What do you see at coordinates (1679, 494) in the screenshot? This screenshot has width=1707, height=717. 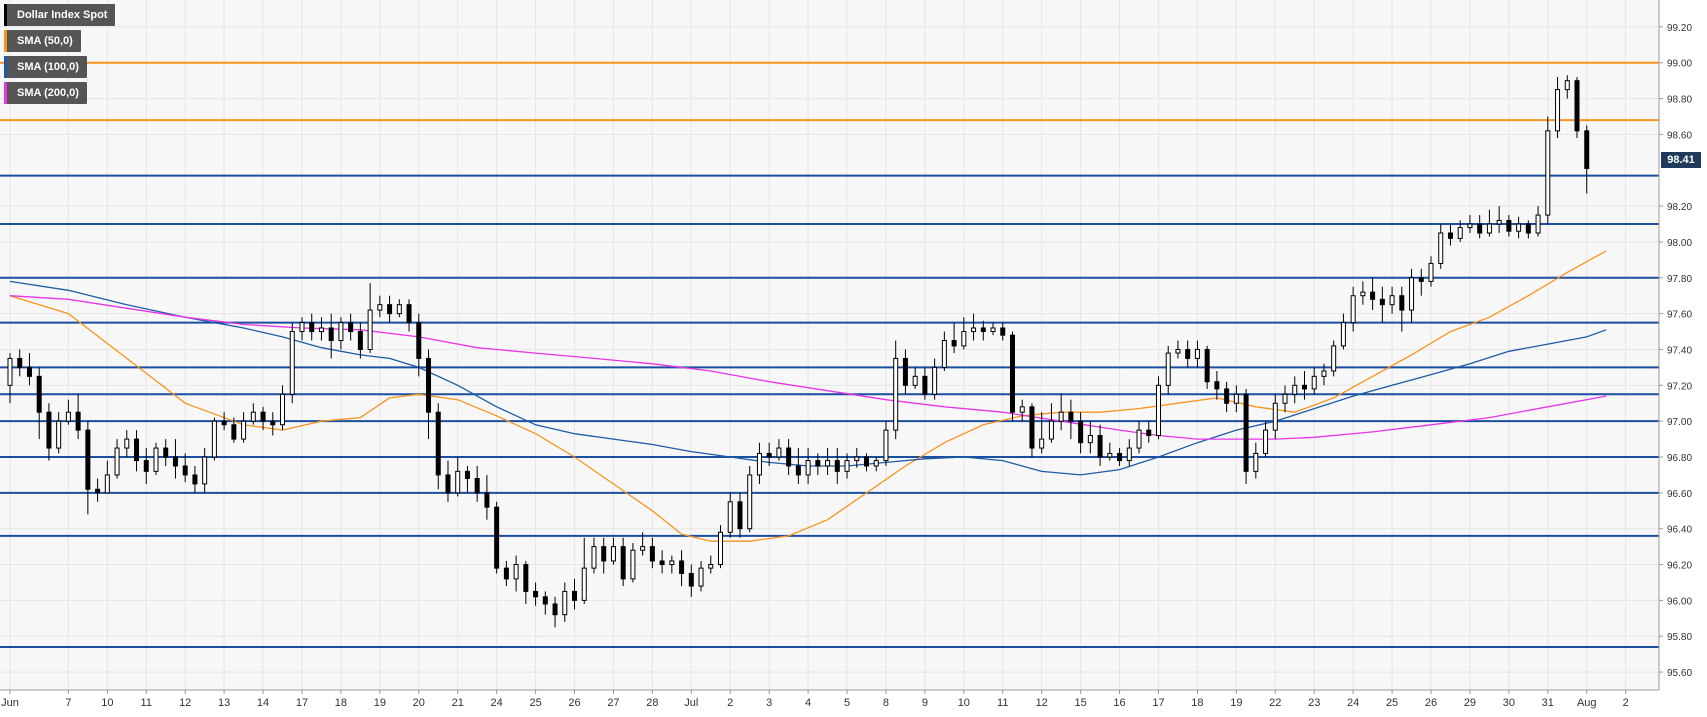 I see `y-tick-label: 96.60` at bounding box center [1679, 494].